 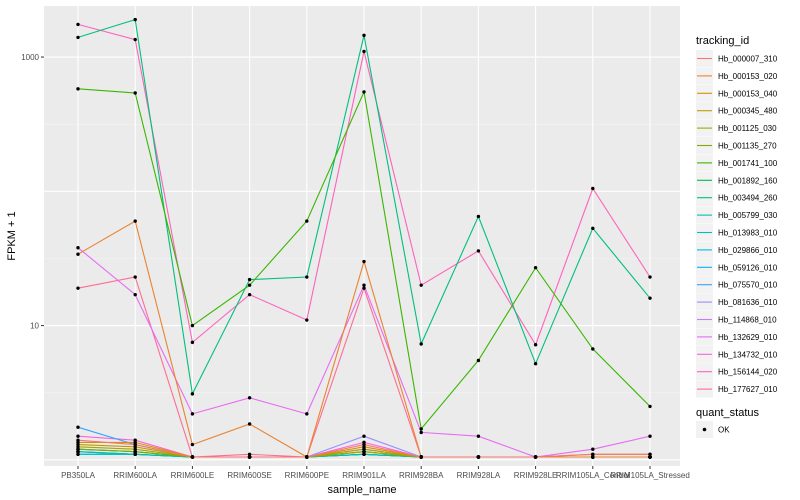 I want to click on legend-label: Hb_059126_010, so click(x=748, y=267).